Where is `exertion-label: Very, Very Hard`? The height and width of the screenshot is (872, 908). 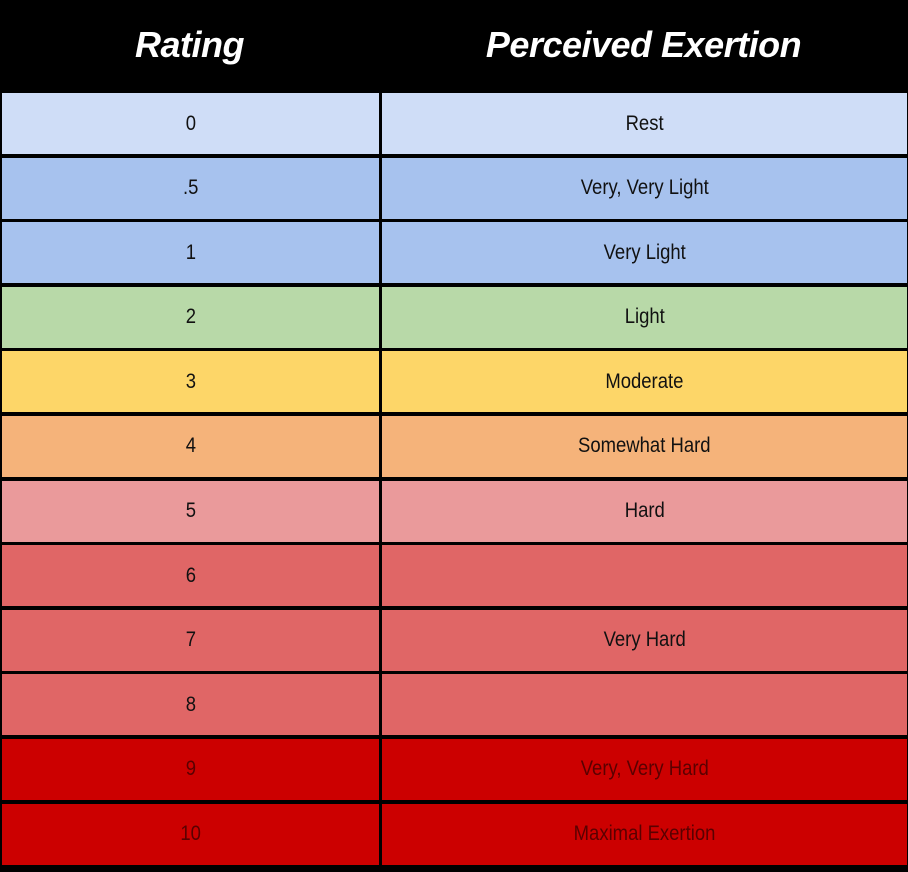 exertion-label: Very, Very Hard is located at coordinates (644, 769).